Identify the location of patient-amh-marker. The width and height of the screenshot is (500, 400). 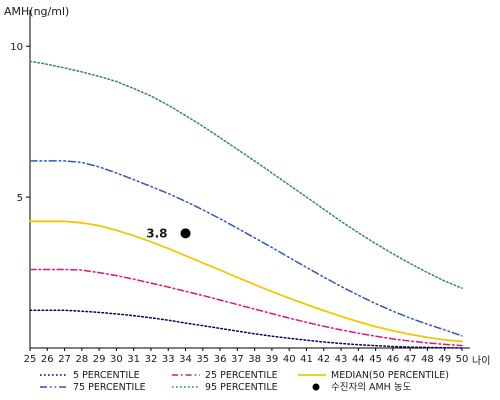
(185, 233).